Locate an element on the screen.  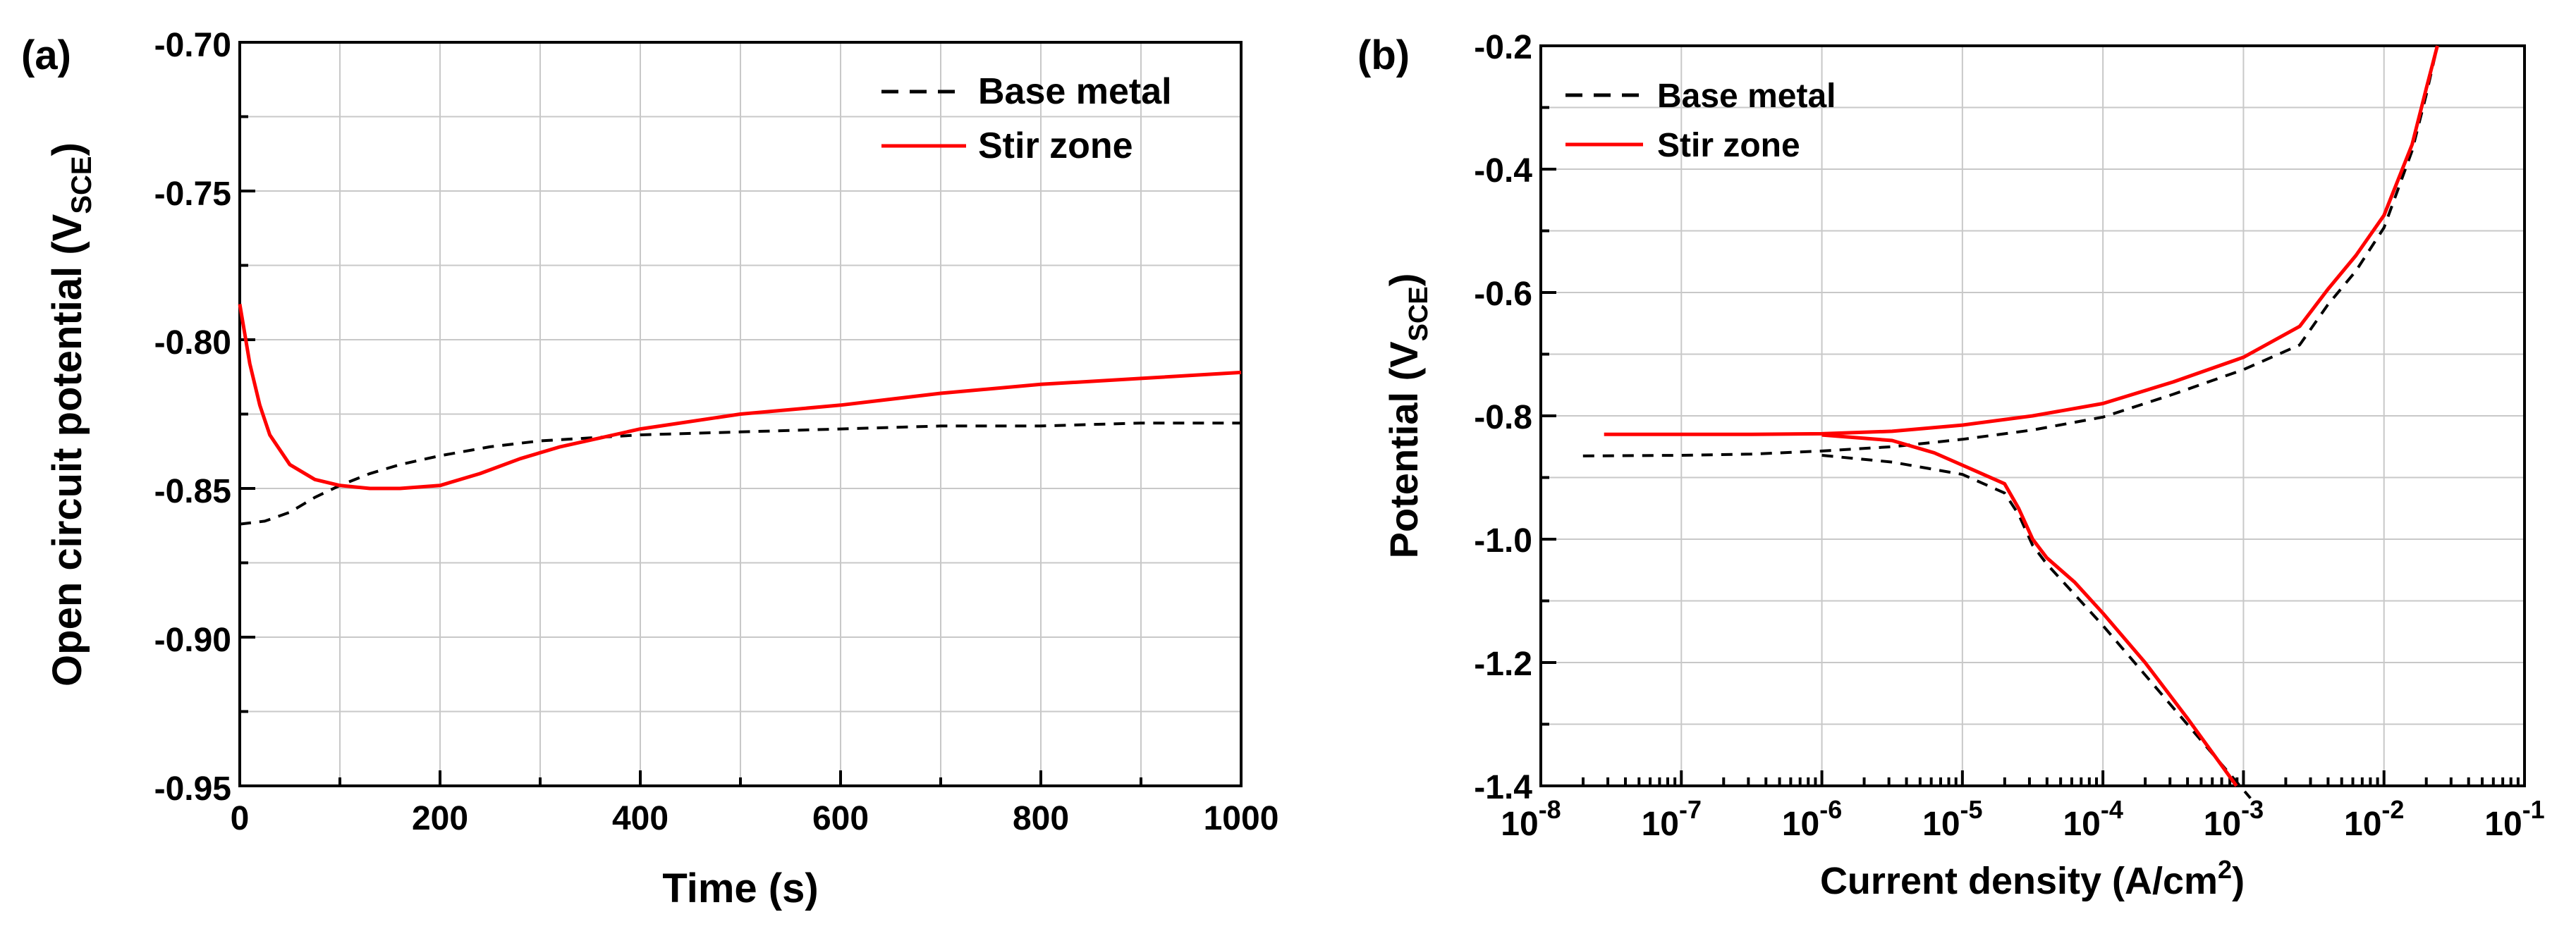
a-x-tick-labels: 0 200 400 600 800 1000 is located at coordinates (755, 818).